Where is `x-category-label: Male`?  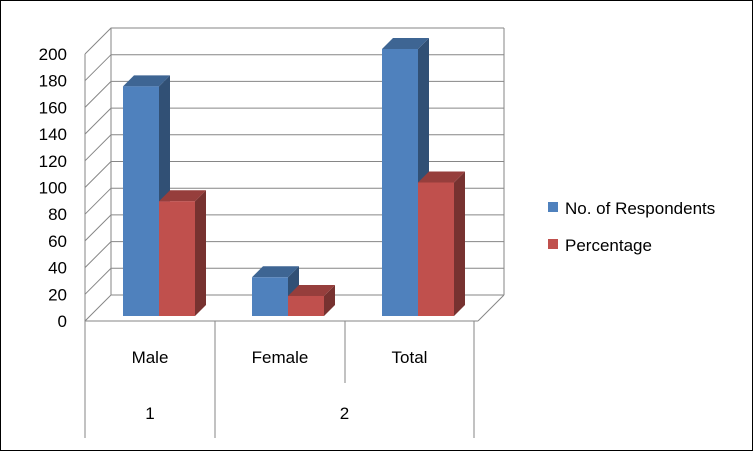 x-category-label: Male is located at coordinates (150, 357).